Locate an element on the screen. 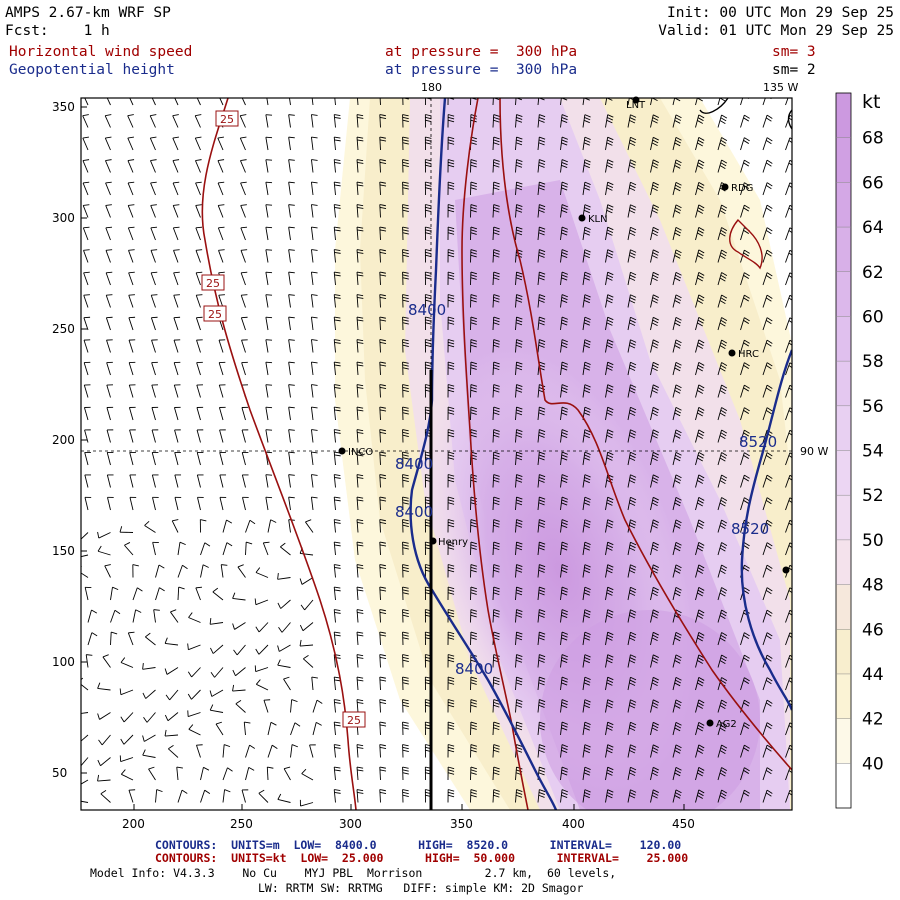 This screenshot has height=900, width=900. colorbar-level-label: 58 is located at coordinates (873, 362).